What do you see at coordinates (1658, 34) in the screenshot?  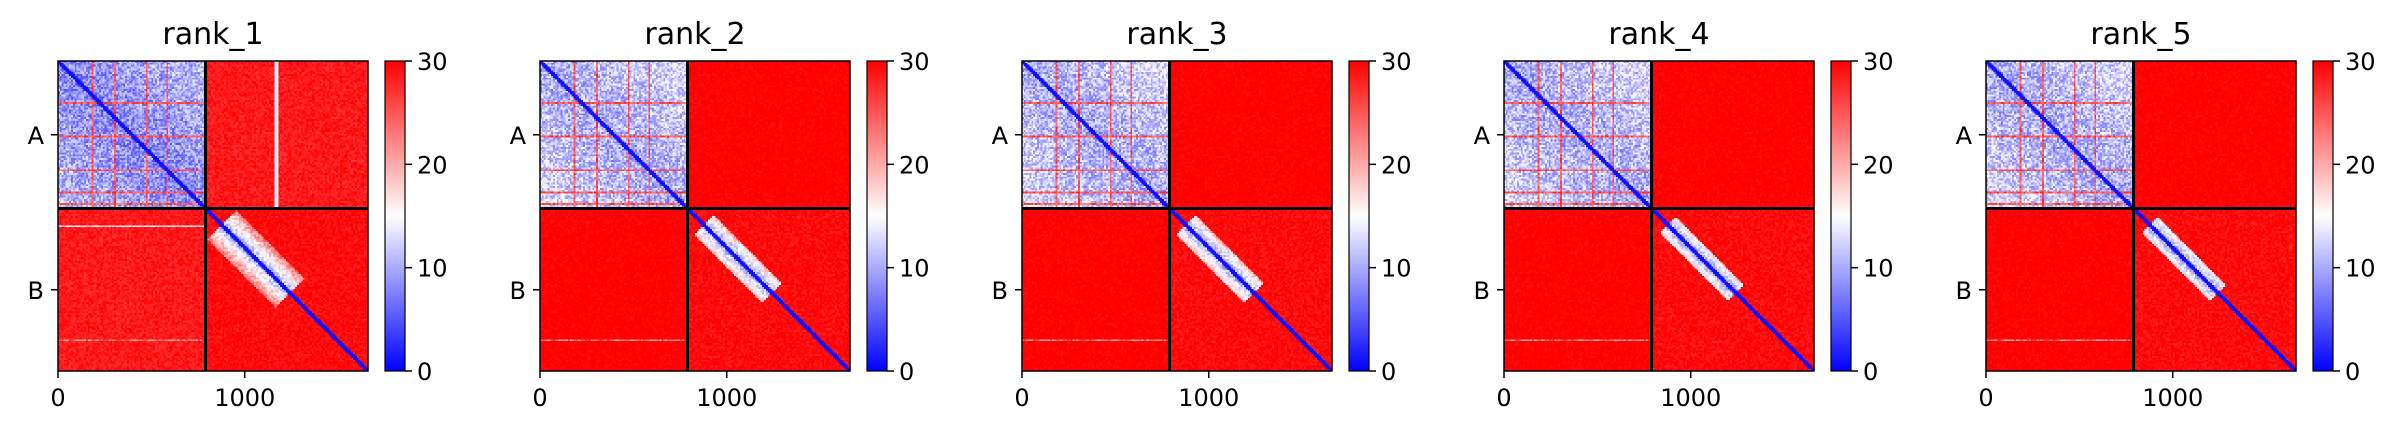 I see `panel-title: rank_4` at bounding box center [1658, 34].